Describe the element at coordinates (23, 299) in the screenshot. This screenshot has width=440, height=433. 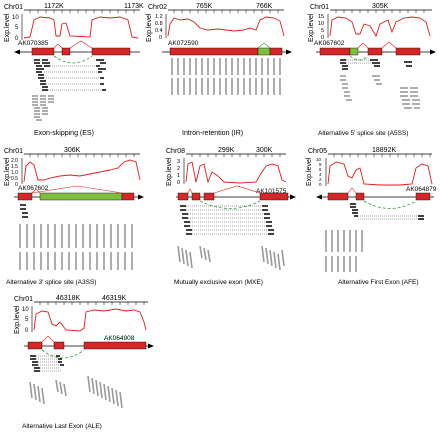
I see `panel-ale-chr: Chr01` at that location.